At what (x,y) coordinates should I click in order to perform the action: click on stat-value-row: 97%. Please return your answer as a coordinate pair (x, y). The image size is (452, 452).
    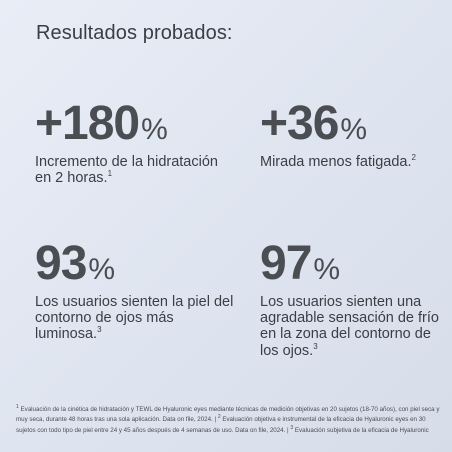
    Looking at the image, I should click on (356, 264).